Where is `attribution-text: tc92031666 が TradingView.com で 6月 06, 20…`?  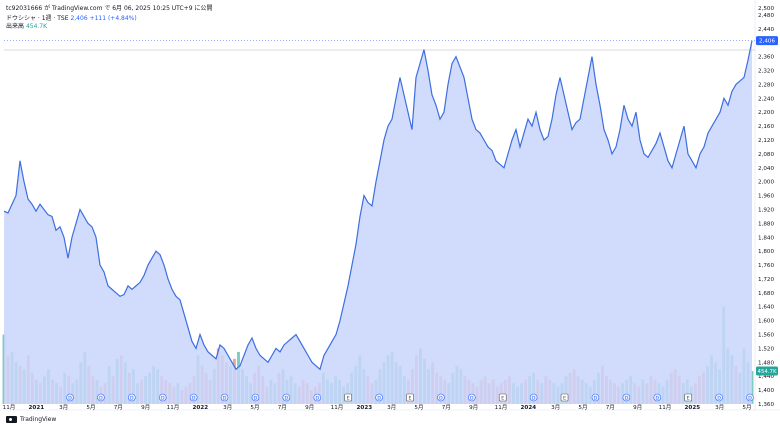
attribution-text: tc92031666 が TradingView.com で 6月 06, 20… is located at coordinates (109, 8).